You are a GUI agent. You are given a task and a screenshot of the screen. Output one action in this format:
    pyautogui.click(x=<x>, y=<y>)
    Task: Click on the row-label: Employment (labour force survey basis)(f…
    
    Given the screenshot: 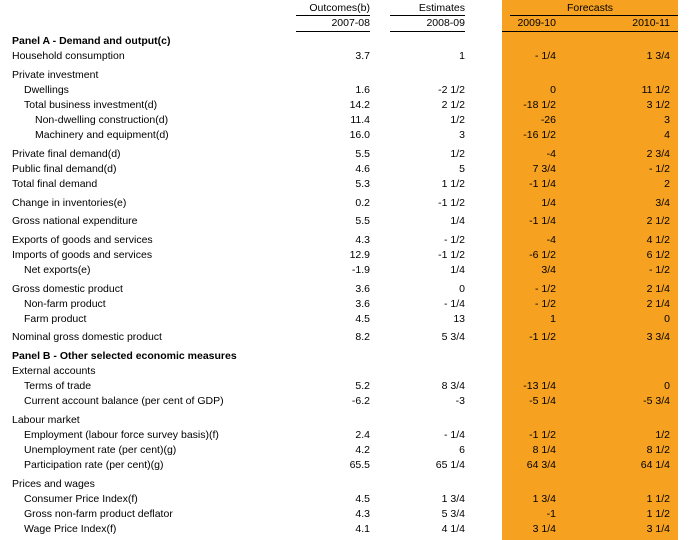 What is the action you would take?
    pyautogui.click(x=121, y=434)
    